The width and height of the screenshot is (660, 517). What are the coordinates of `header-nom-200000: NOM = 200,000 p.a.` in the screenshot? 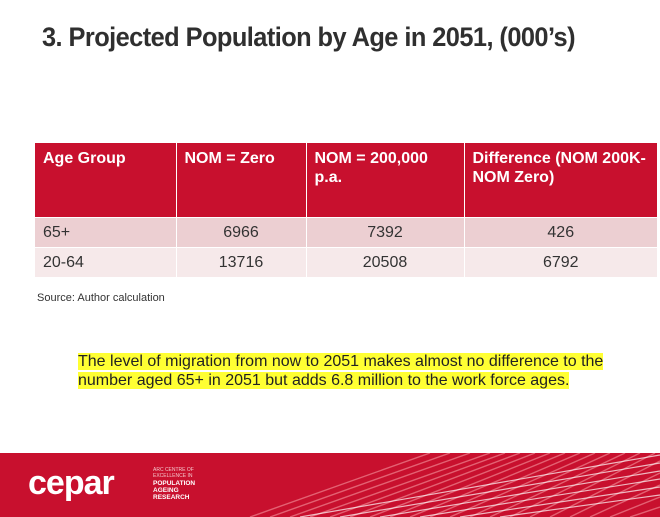 It's located at (385, 180).